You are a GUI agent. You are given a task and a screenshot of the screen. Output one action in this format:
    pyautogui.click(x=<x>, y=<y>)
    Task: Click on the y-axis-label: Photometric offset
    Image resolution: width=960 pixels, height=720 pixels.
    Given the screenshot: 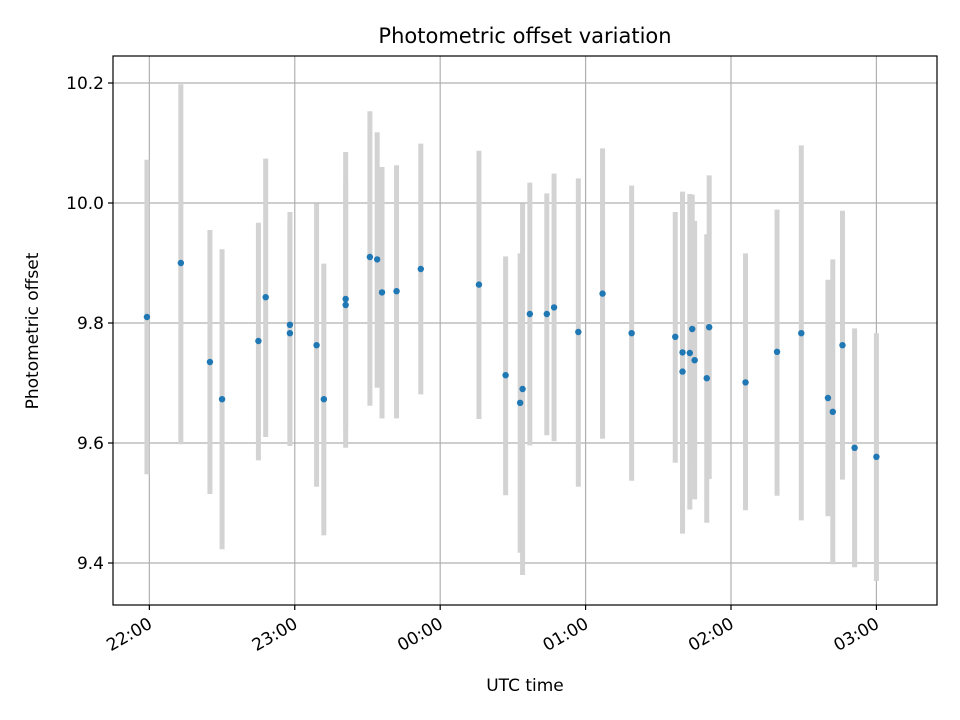 What is the action you would take?
    pyautogui.click(x=33, y=330)
    